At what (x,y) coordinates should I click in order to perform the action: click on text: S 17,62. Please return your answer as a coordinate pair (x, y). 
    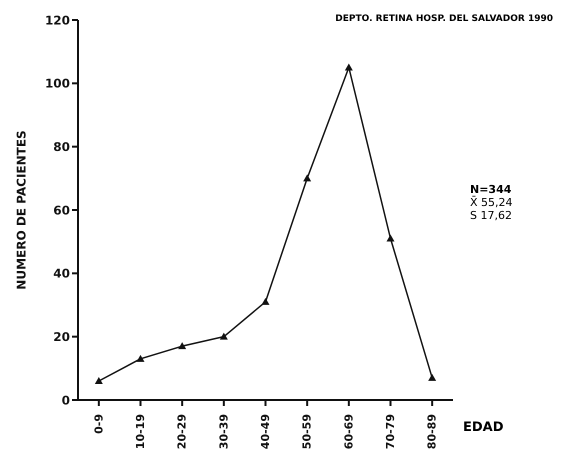
    Looking at the image, I should click on (491, 215).